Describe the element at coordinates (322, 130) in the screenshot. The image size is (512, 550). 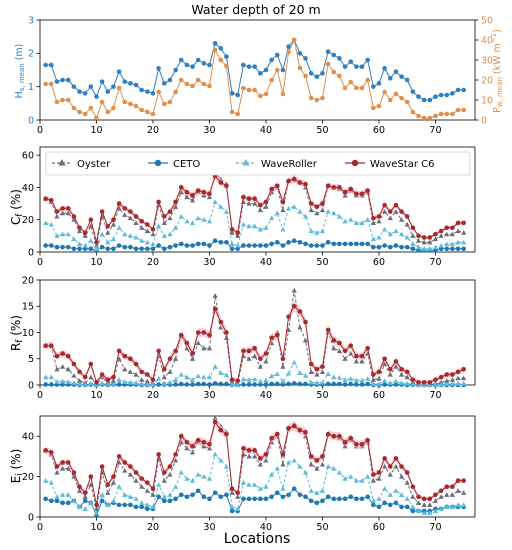
I see `x-tick-label: 50` at that location.